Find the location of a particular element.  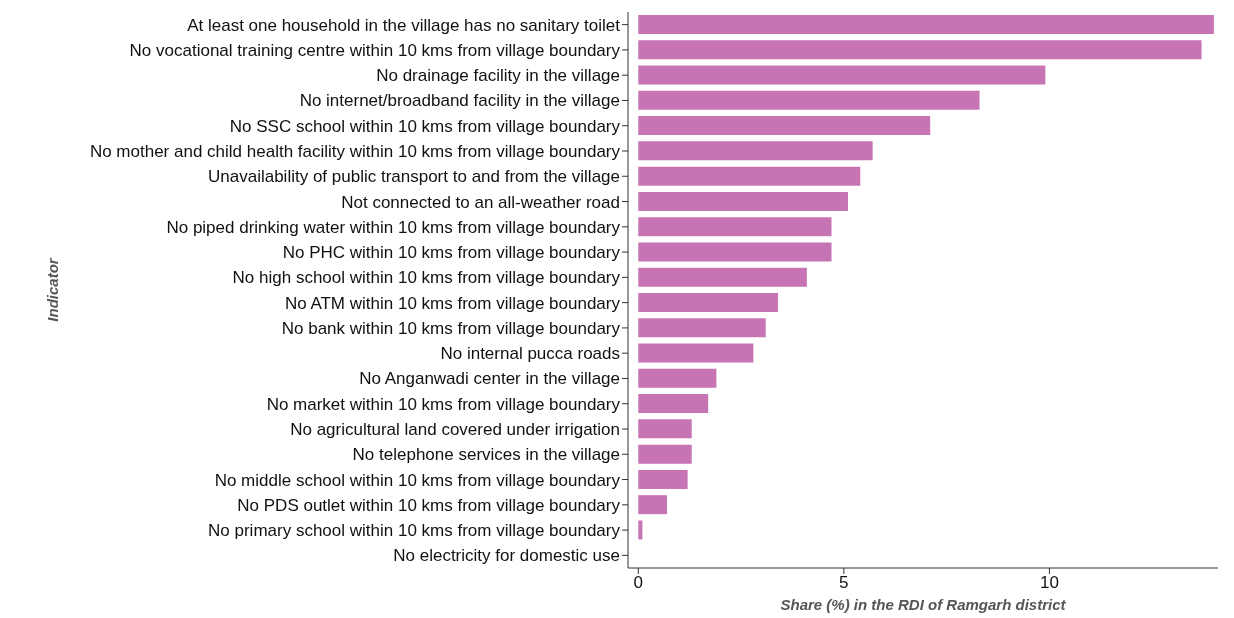

y-tick-label: No PHC within 10 kms from village boundary is located at coordinates (451, 253).